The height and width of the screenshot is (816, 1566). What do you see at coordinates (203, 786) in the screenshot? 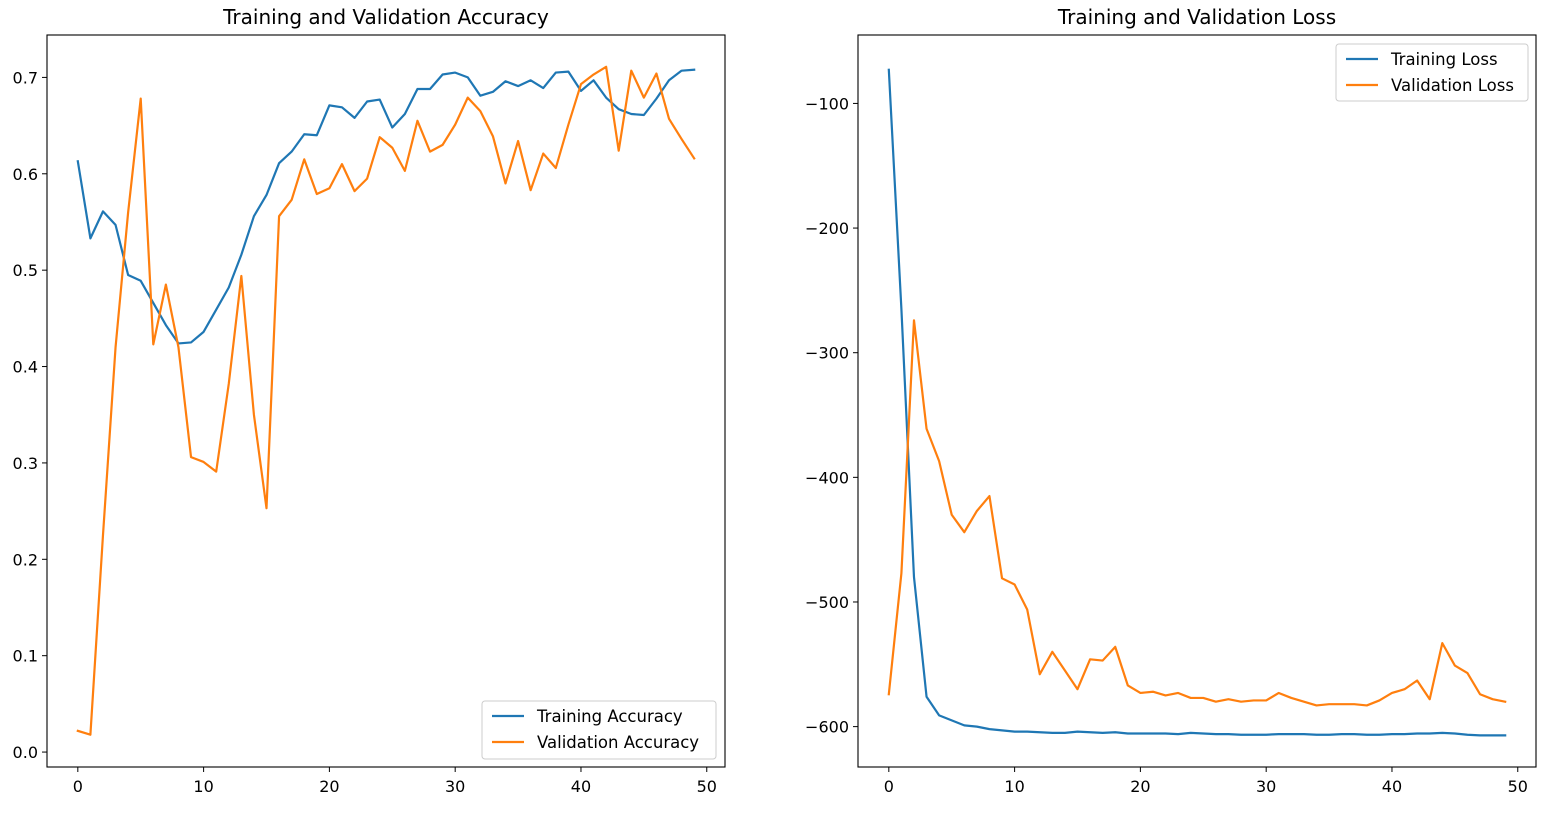
I see `accuracy-x-tick-label: 10` at bounding box center [203, 786].